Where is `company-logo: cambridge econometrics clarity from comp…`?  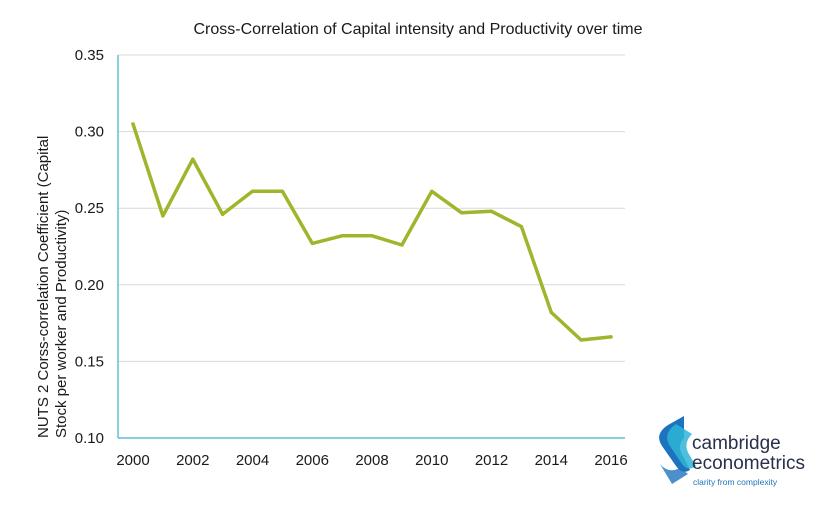
company-logo: cambridge econometrics clarity from comp… is located at coordinates (732, 451).